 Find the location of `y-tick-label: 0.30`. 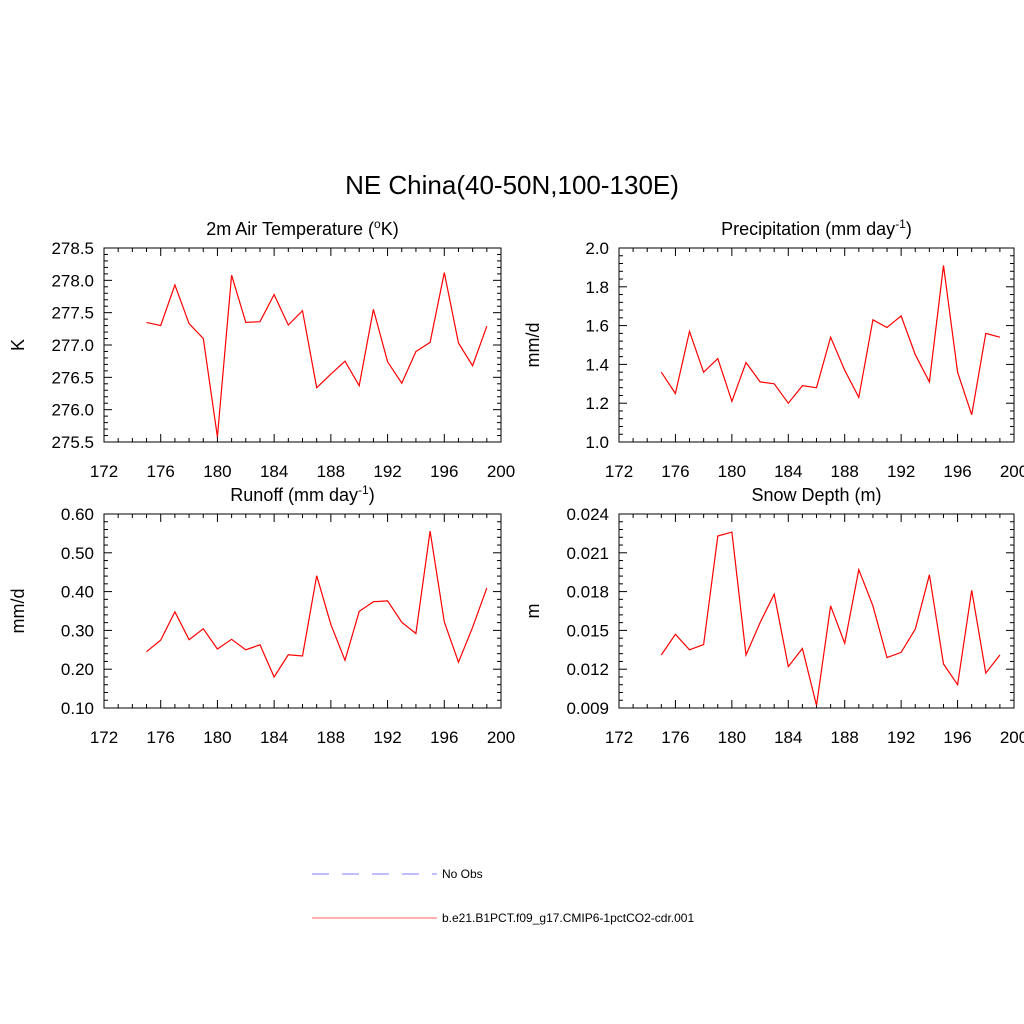

y-tick-label: 0.30 is located at coordinates (77, 630).